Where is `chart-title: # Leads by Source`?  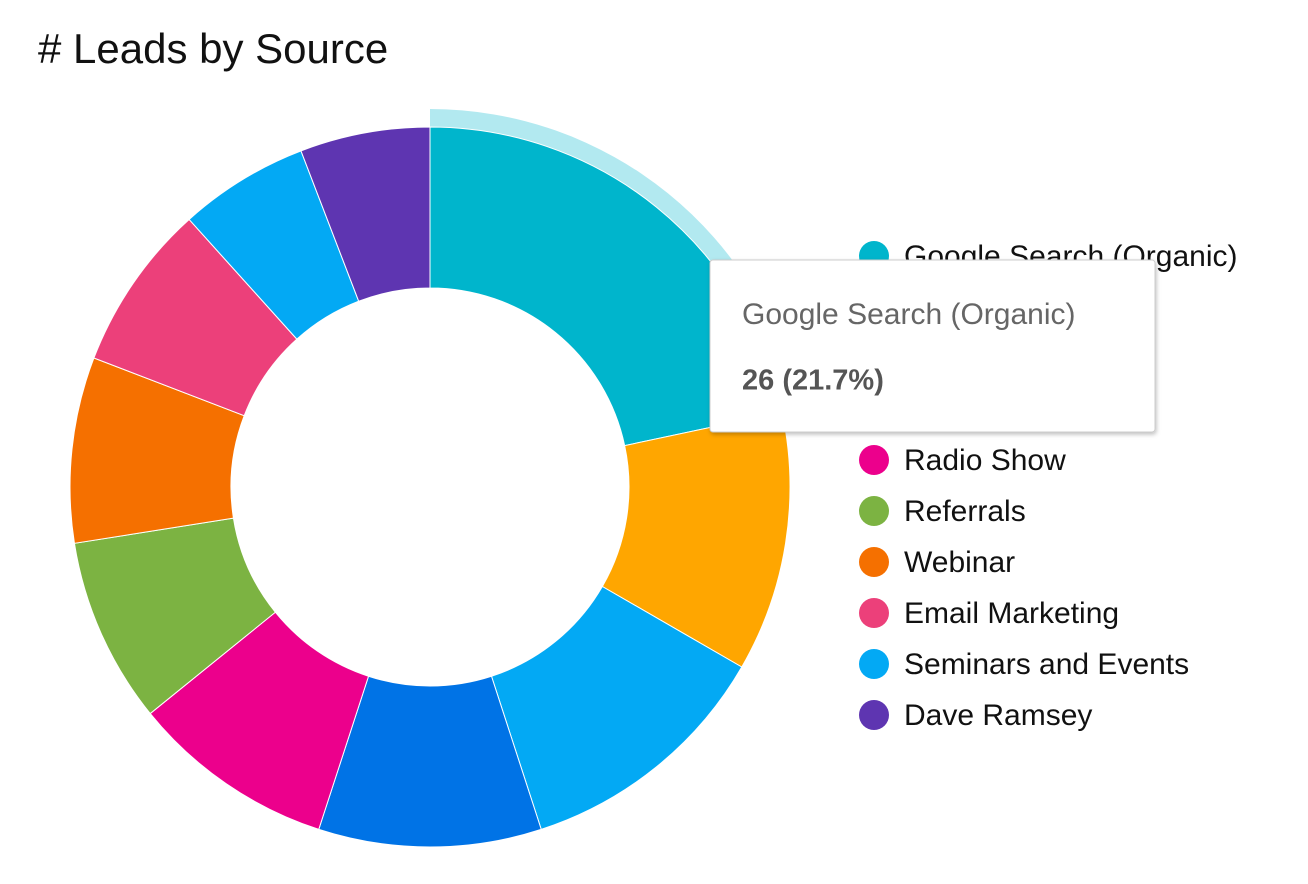 chart-title: # Leads by Source is located at coordinates (213, 48).